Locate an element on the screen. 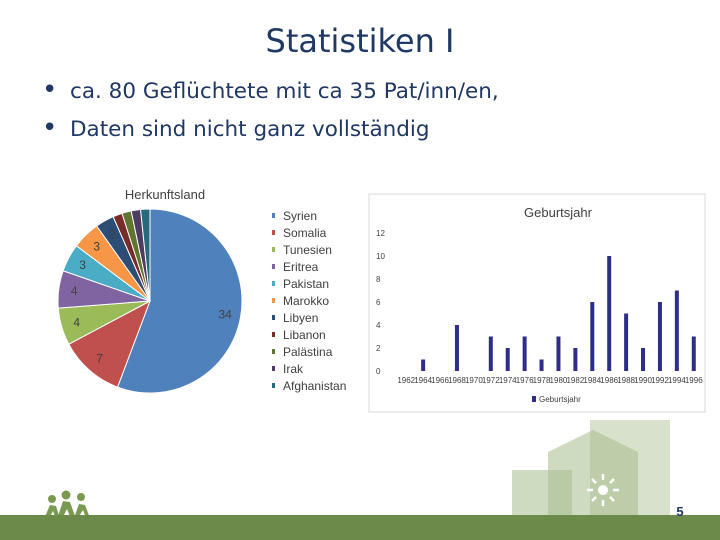 The width and height of the screenshot is (720, 540). y-tick-label: 2 is located at coordinates (378, 348).